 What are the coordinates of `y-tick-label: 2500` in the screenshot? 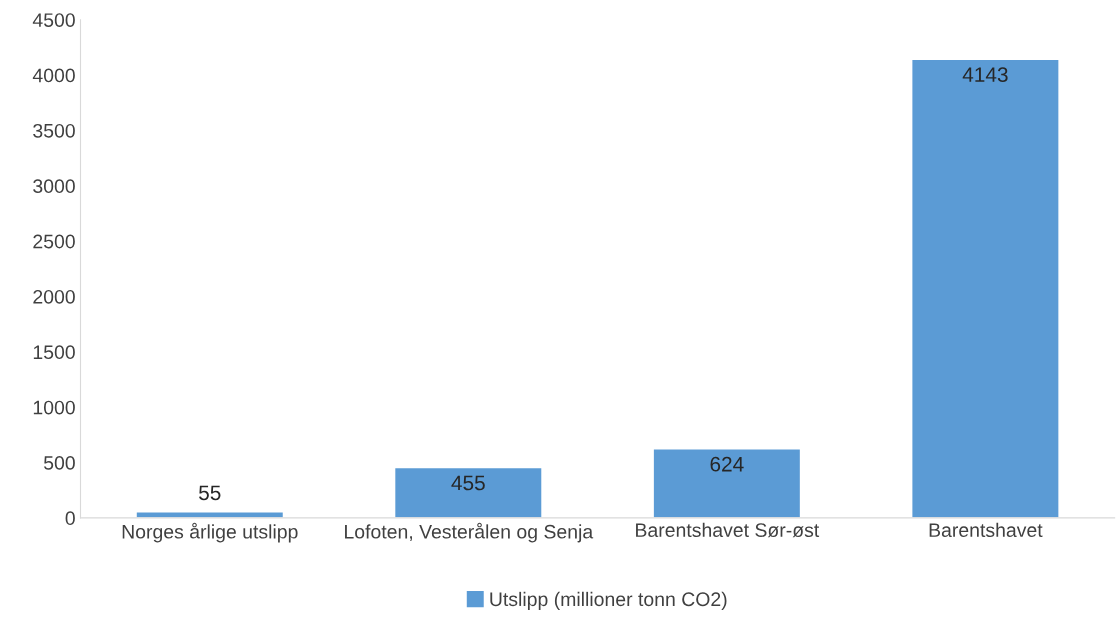 It's located at (54, 241).